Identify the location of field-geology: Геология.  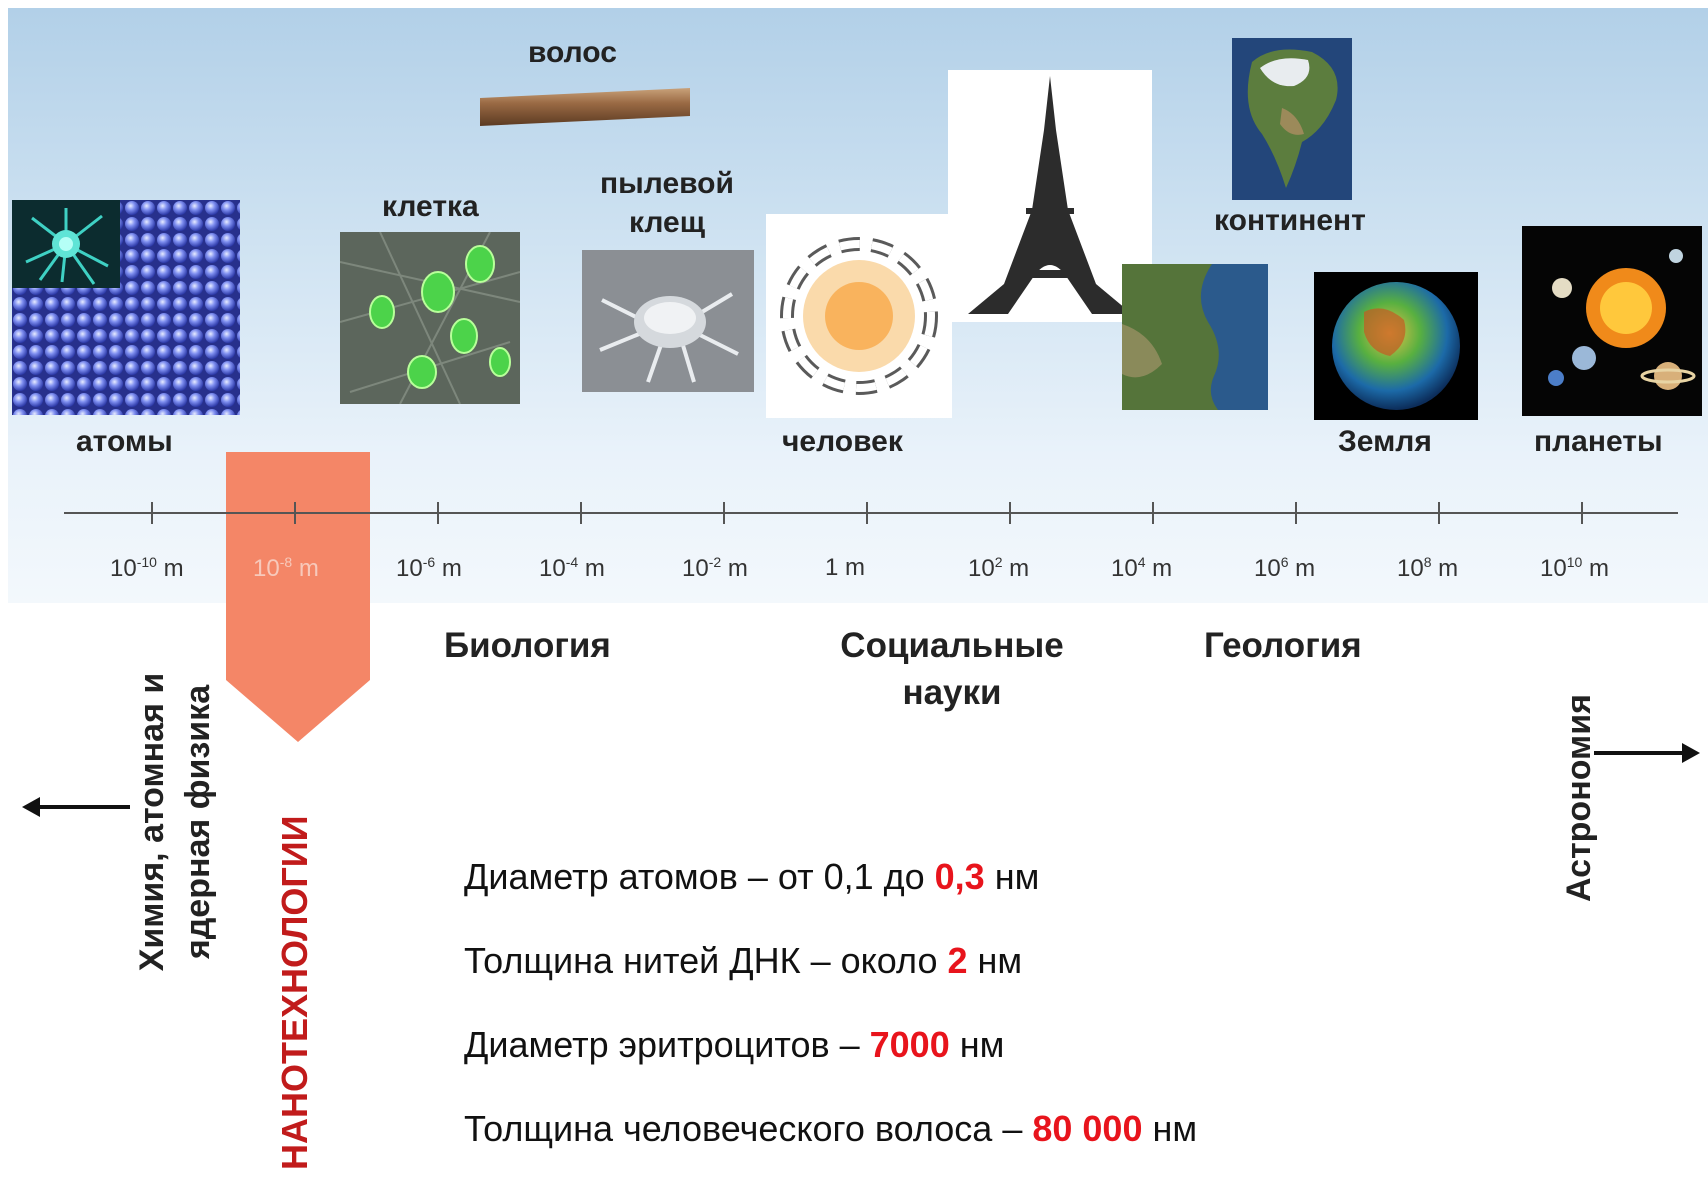
(1283, 645).